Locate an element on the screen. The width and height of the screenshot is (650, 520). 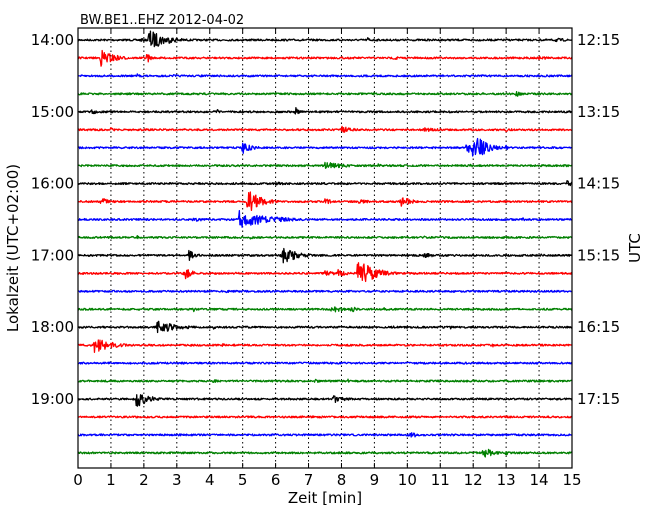
local-time-label: 14:00 is located at coordinates (52, 40).